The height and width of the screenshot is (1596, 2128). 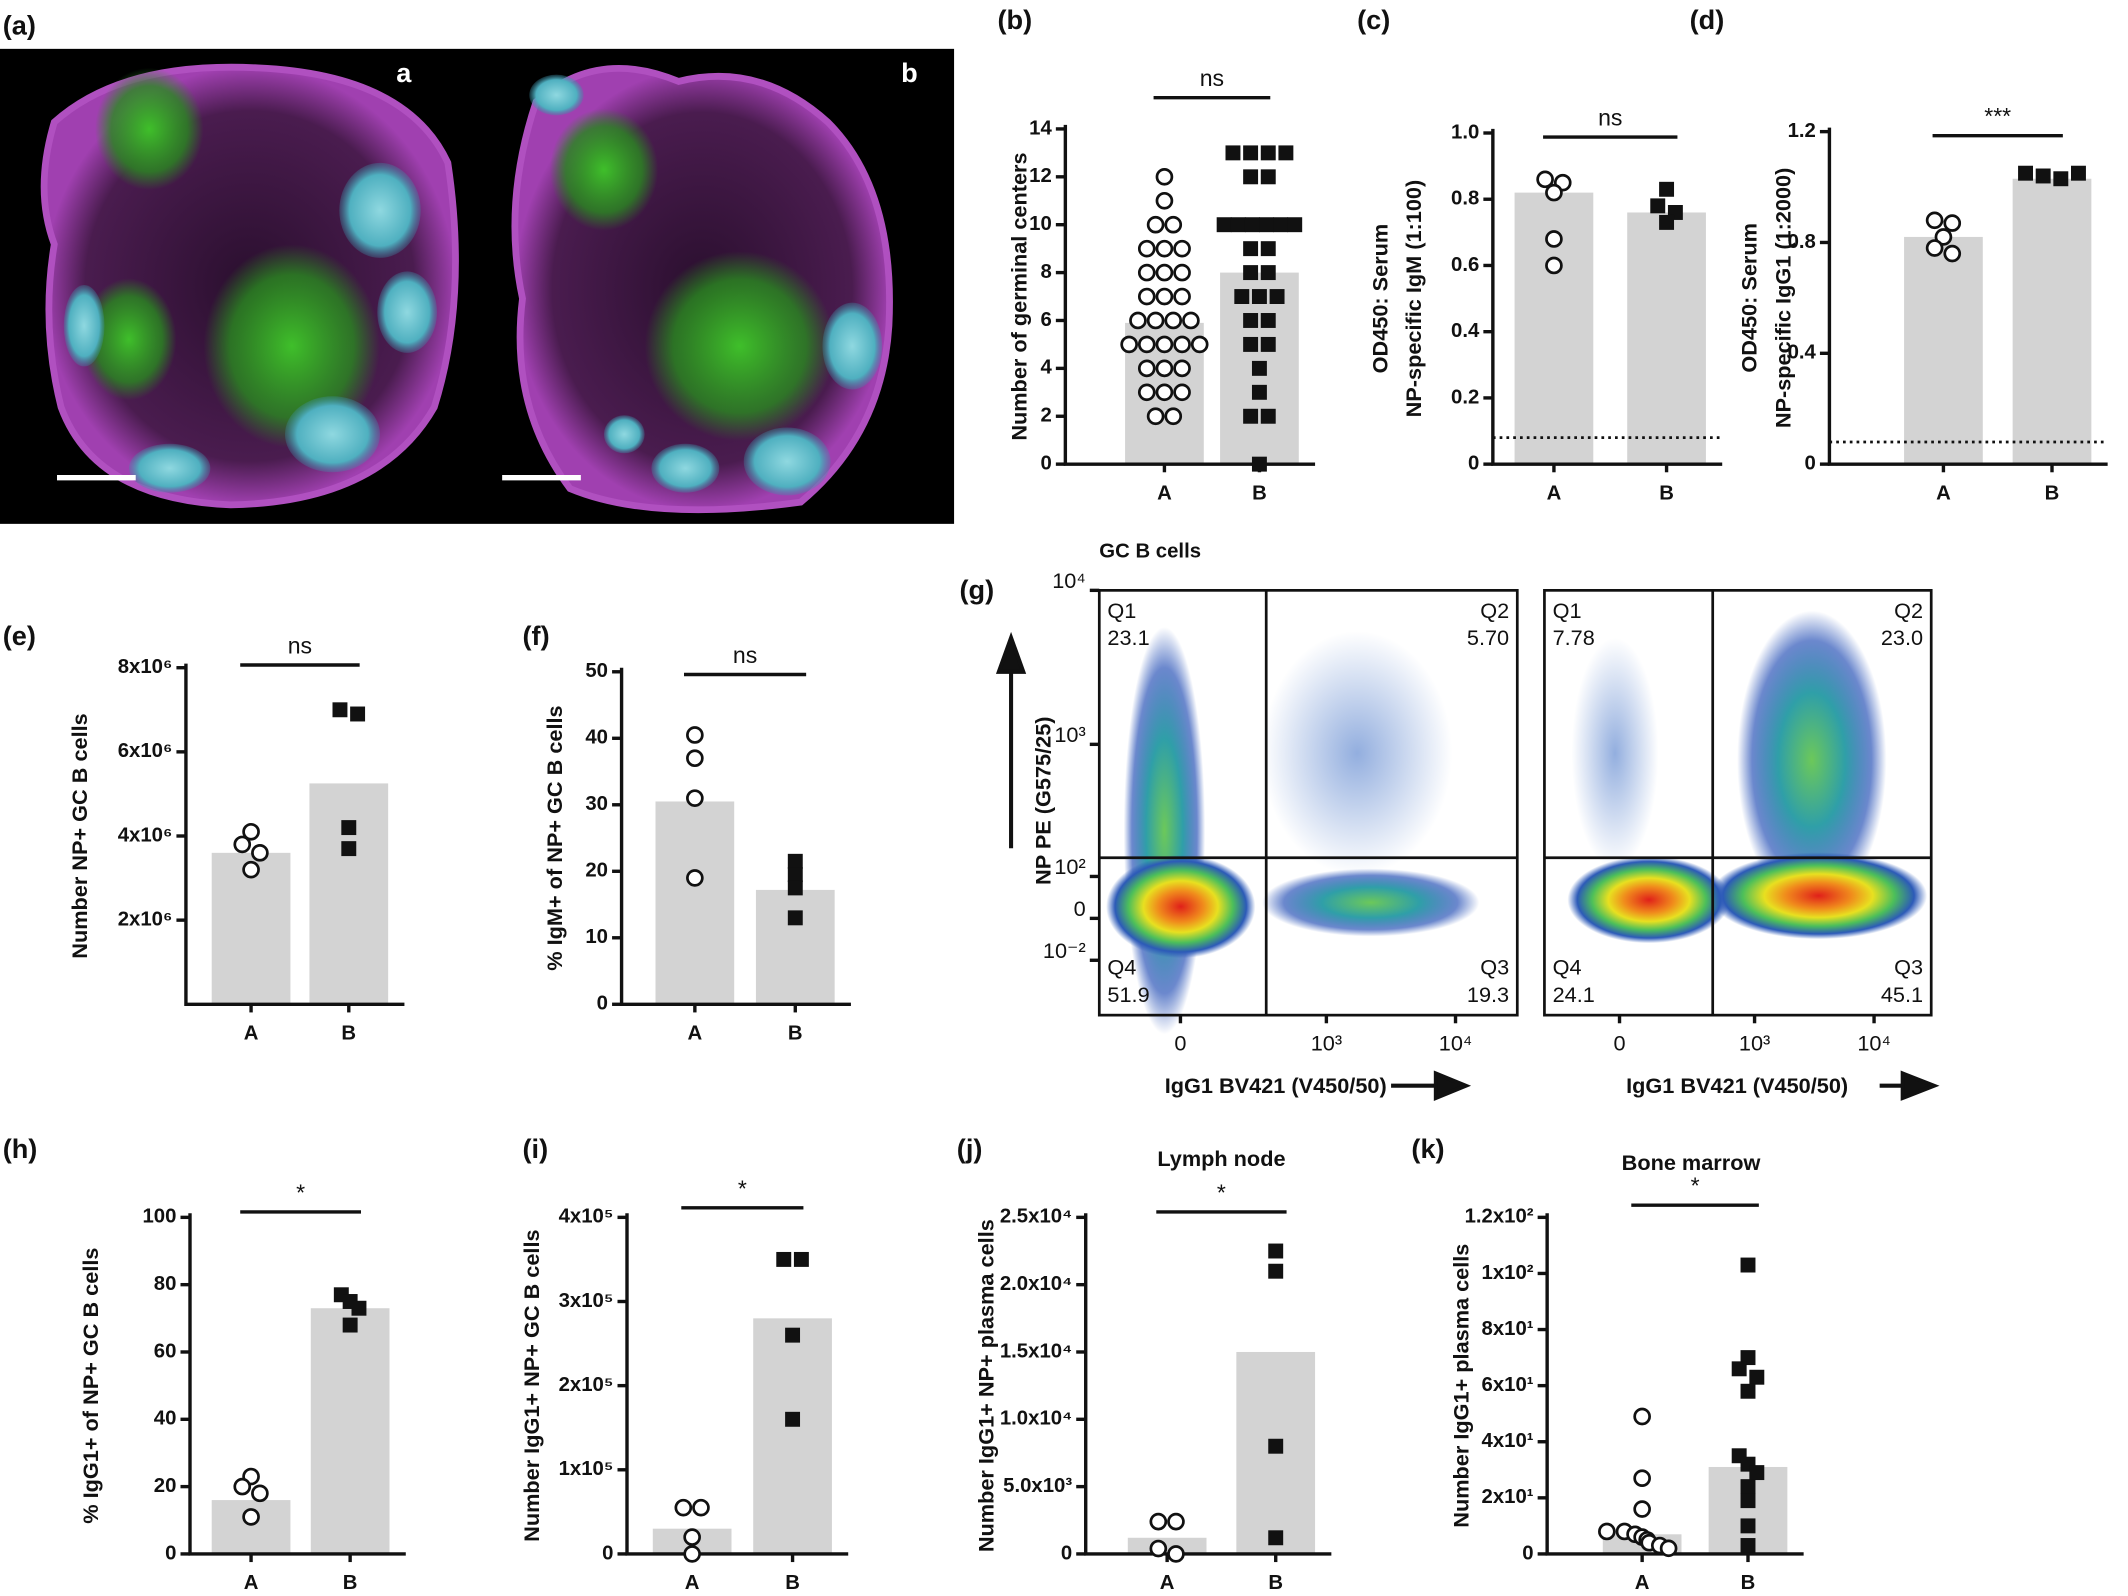 What do you see at coordinates (1707, 19) in the screenshot?
I see `panel-label: (d)` at bounding box center [1707, 19].